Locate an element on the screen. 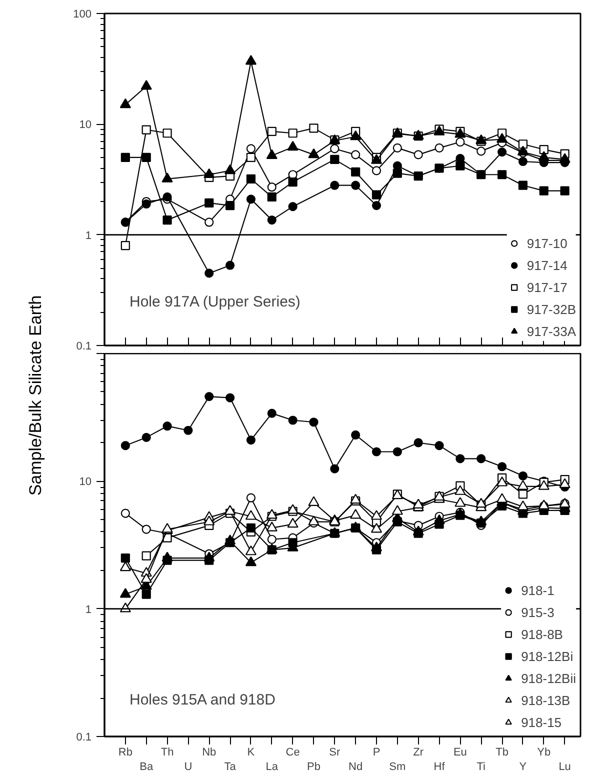 This screenshot has width=594, height=783. x-tick-label: Ce is located at coordinates (293, 752).